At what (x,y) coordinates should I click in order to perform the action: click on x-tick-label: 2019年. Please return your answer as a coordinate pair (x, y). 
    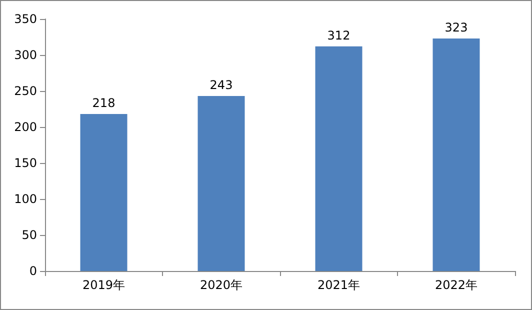
    Looking at the image, I should click on (104, 285).